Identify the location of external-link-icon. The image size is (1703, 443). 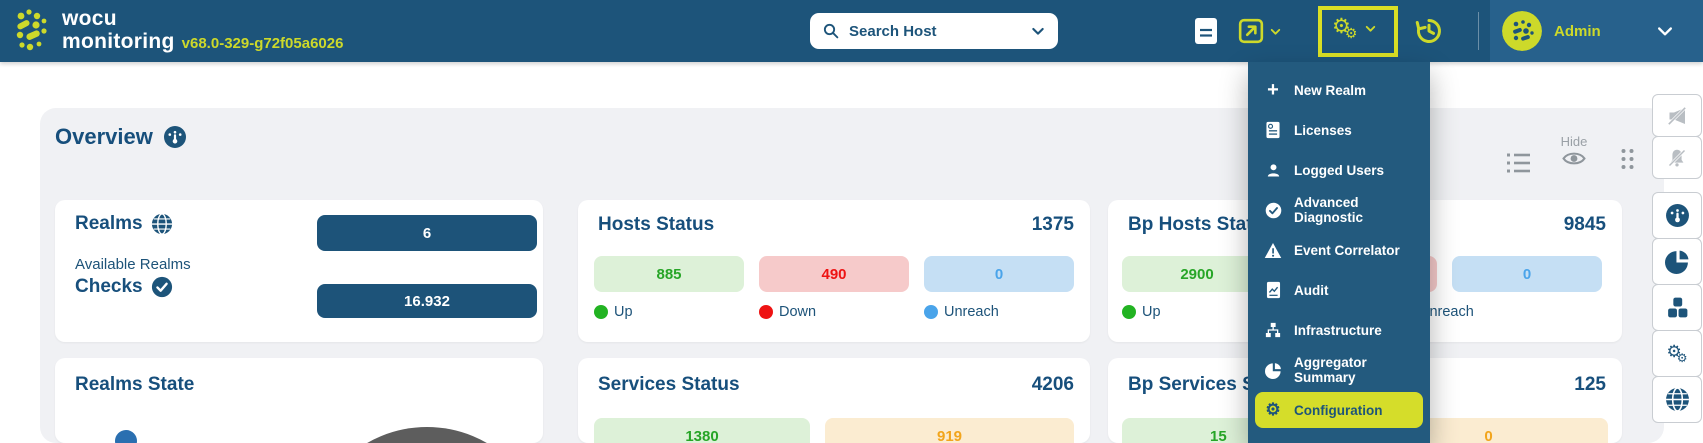
(1251, 31).